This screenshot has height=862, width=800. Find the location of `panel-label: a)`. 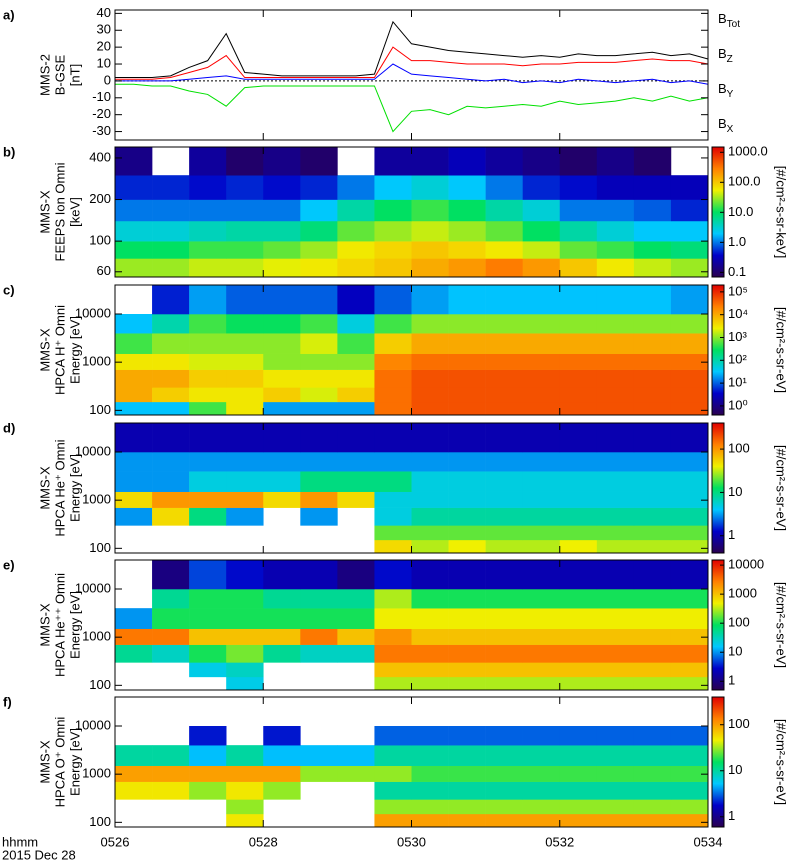

panel-label: a) is located at coordinates (9, 14).